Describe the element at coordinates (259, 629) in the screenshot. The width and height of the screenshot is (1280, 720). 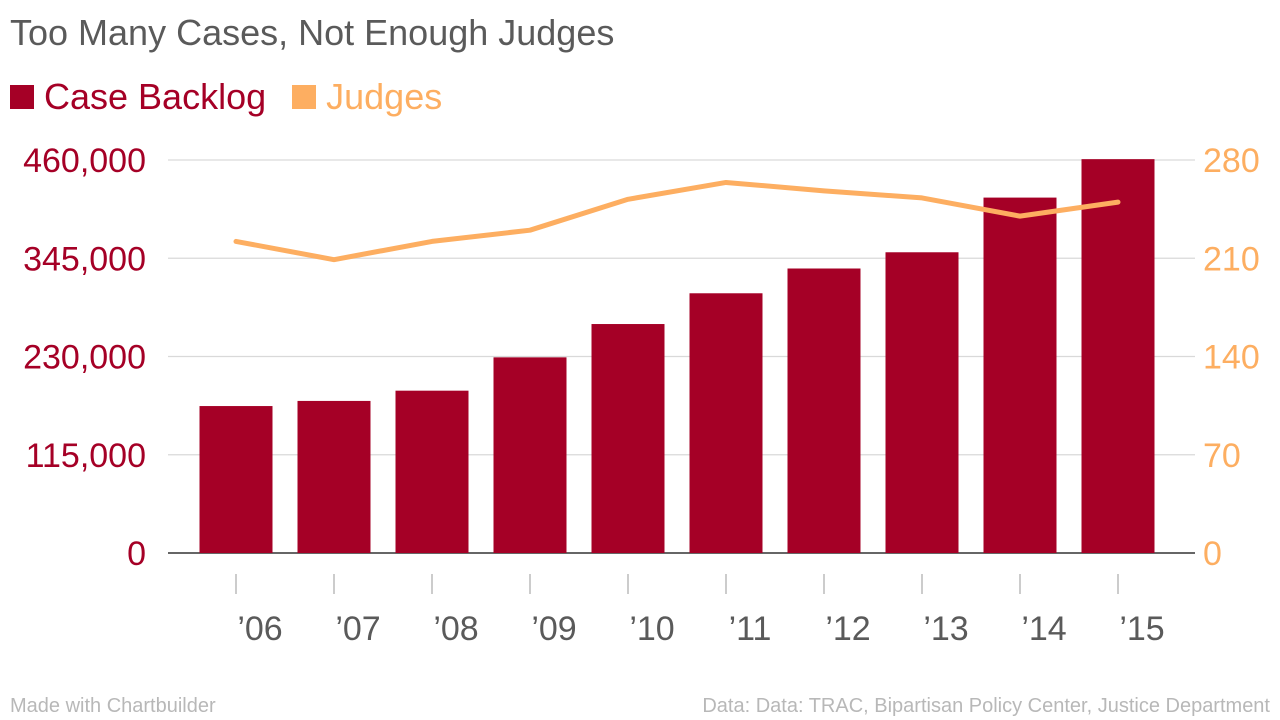
I see `x-tick-label: ’06` at that location.